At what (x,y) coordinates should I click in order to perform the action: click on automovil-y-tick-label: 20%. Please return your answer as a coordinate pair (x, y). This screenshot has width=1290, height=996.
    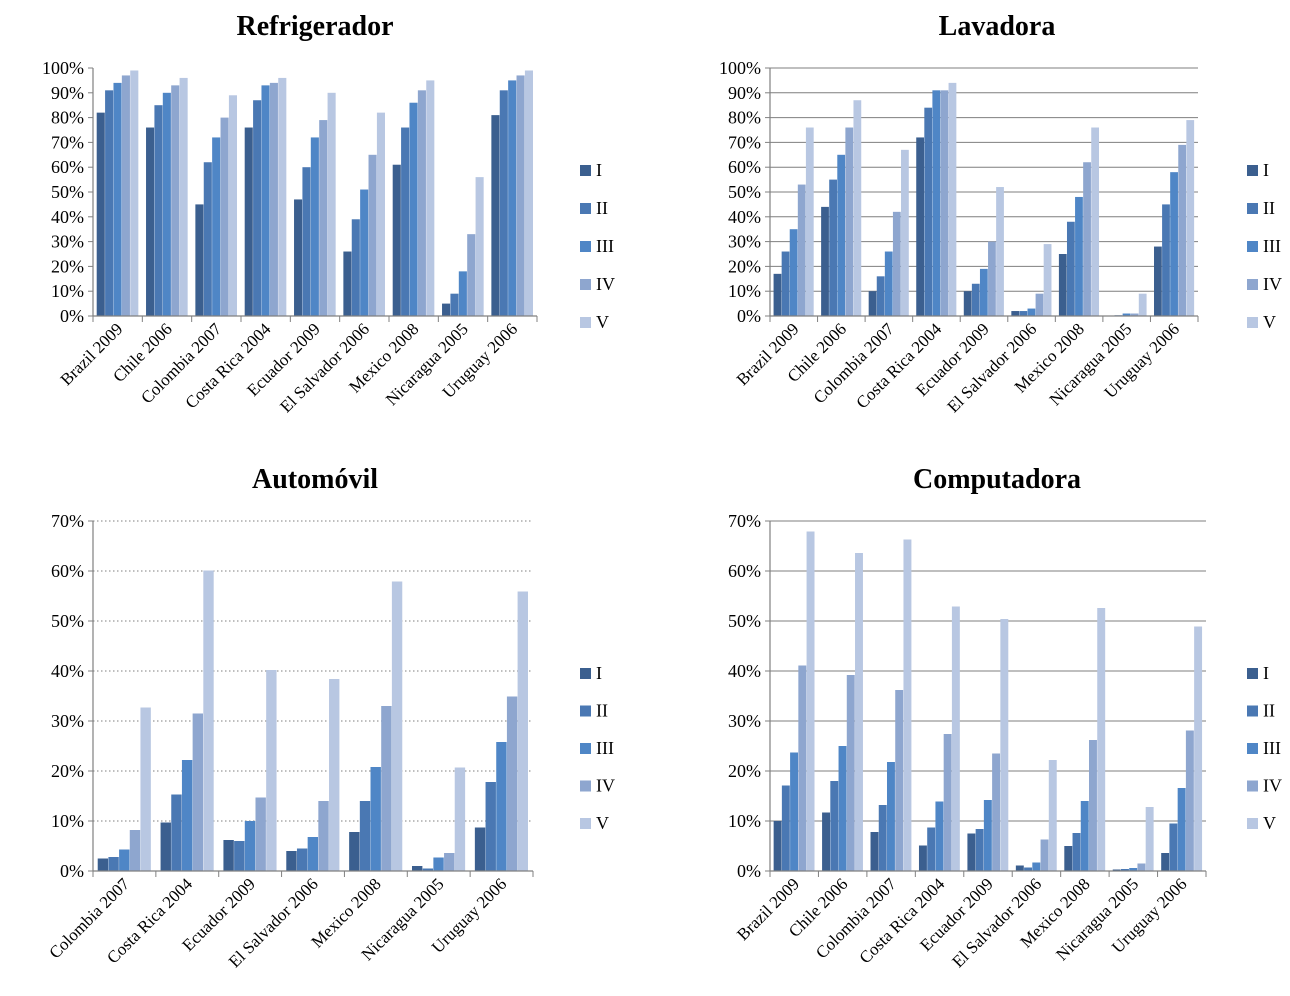
    Looking at the image, I should click on (67, 771).